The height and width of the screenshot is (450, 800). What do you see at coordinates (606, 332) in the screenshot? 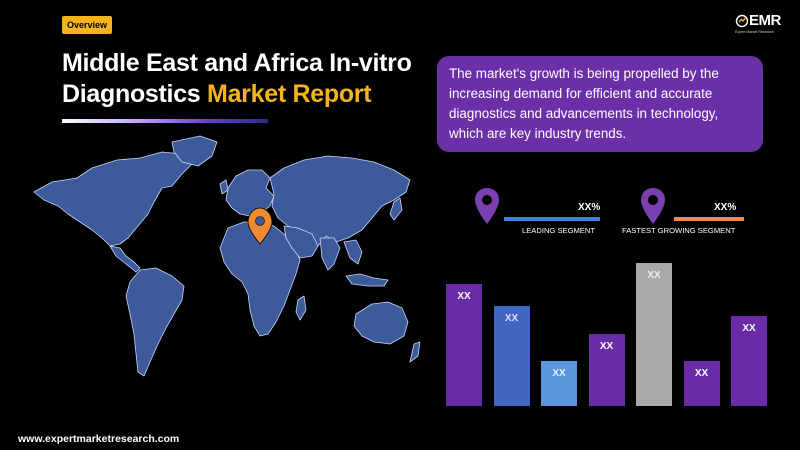
I see `segment-bar-chart: XX XX XX XX XX XX XX` at bounding box center [606, 332].